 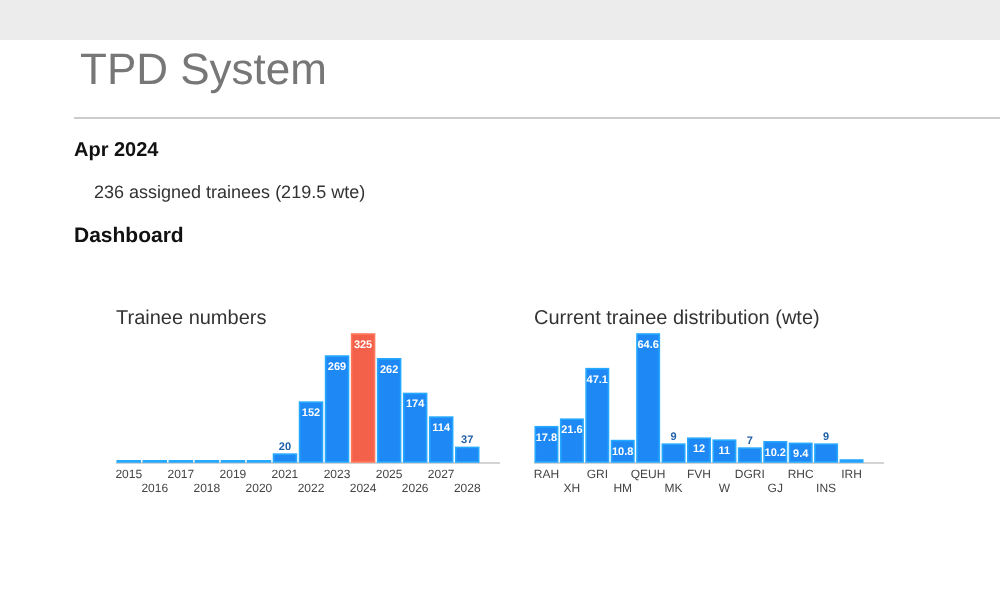 I want to click on chart-title: Trainee numbers, so click(x=191, y=319).